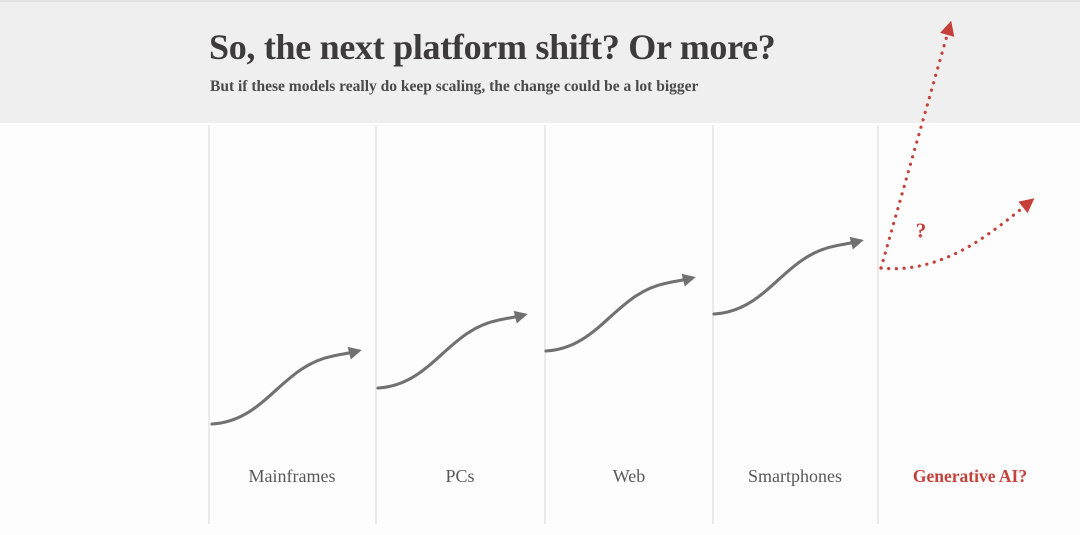  What do you see at coordinates (957, 234) in the screenshot?
I see `genai-curve-arrow` at bounding box center [957, 234].